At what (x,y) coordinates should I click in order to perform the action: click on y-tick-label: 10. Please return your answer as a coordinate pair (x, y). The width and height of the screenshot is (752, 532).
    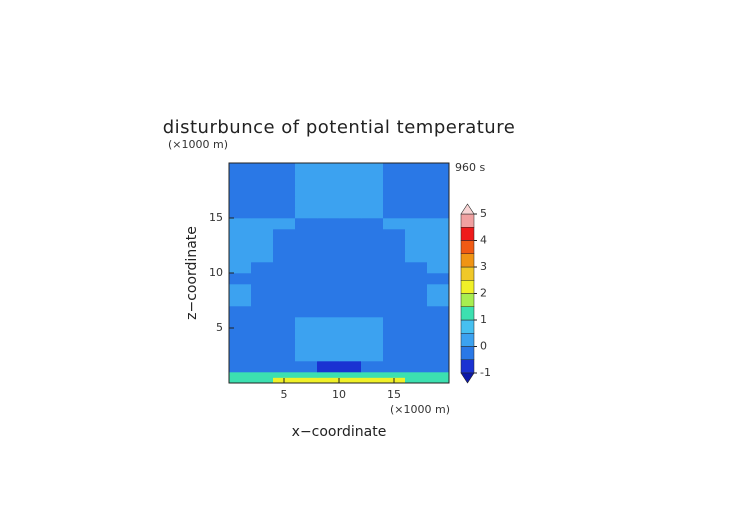
    Looking at the image, I should click on (216, 272).